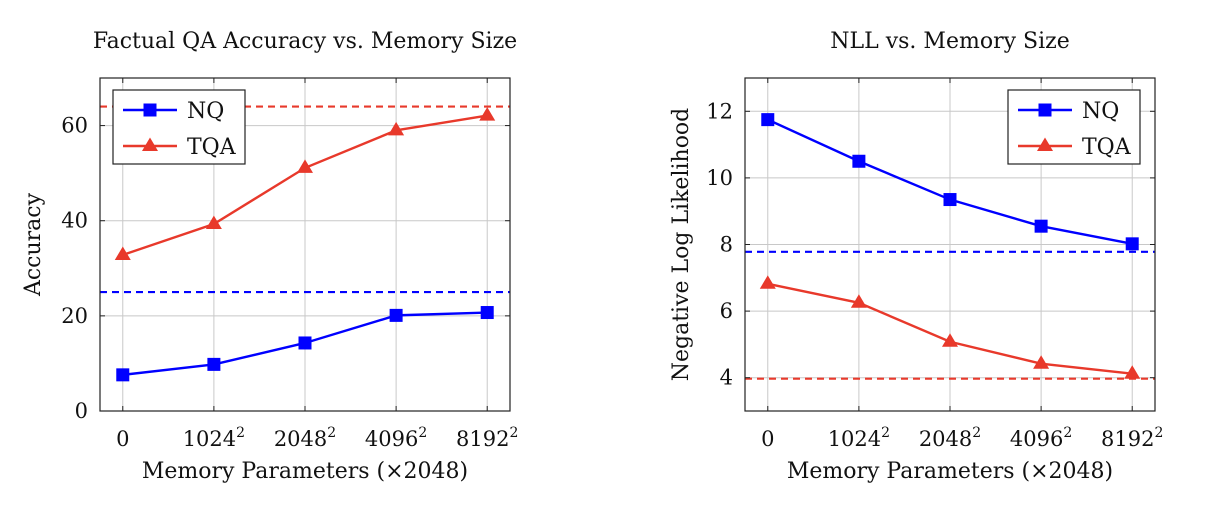 This screenshot has width=1212, height=506. What do you see at coordinates (74, 221) in the screenshot?
I see `y-tick-label: 40` at bounding box center [74, 221].